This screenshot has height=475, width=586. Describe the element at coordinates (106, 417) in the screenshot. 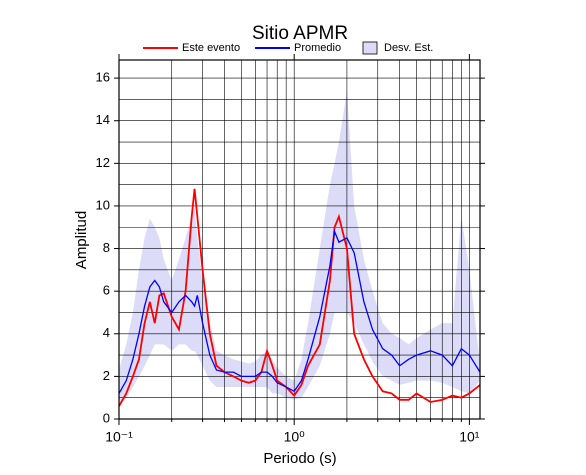

I see `y-tick-label: 0` at that location.